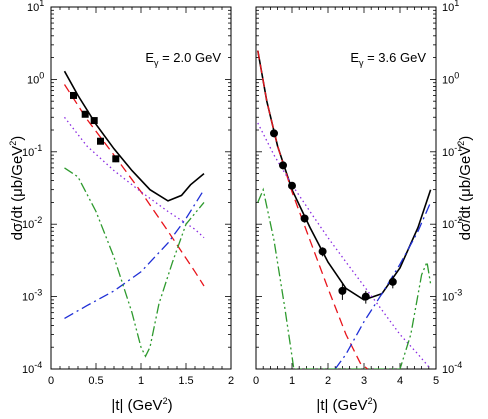  I want to click on x-tick-label: 0.5, so click(95, 381).